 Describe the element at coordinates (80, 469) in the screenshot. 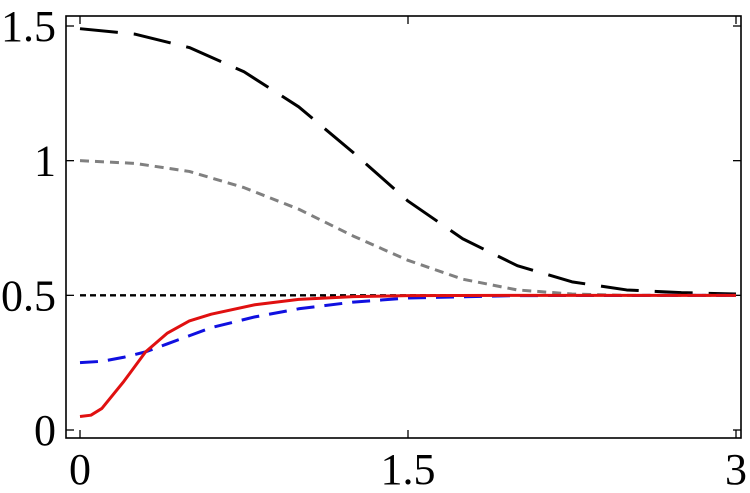

I see `x-tick-label: 0` at that location.